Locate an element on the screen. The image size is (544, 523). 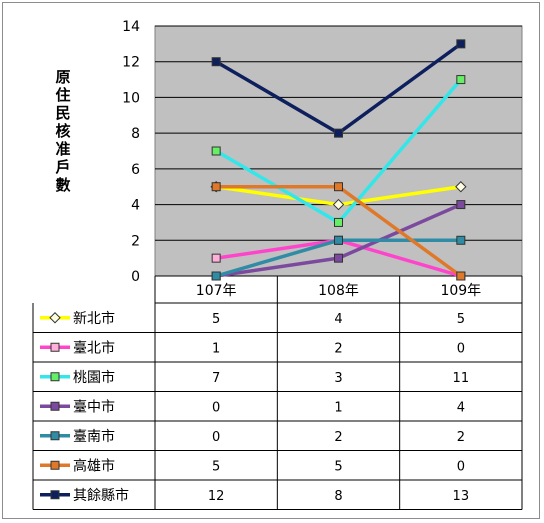
table-cell-value: 12 is located at coordinates (216, 496).